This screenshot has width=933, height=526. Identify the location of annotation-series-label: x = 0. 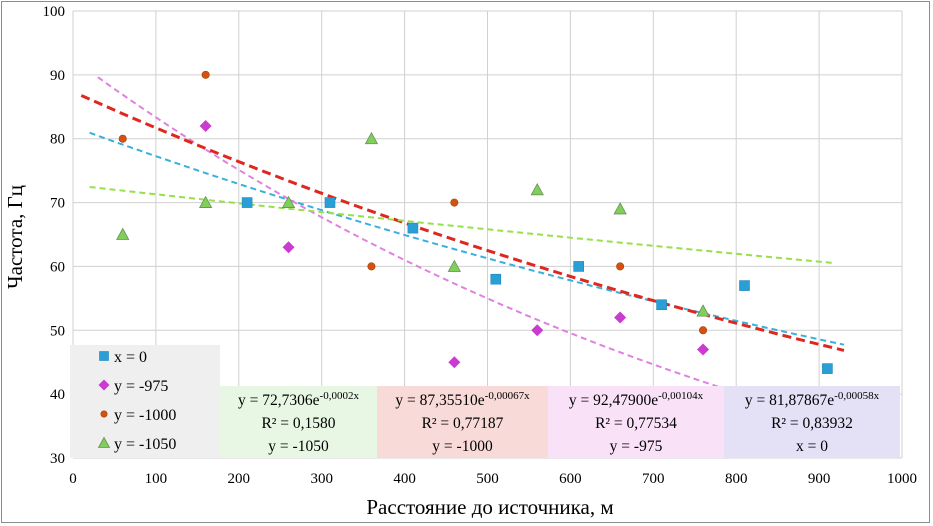
(812, 446).